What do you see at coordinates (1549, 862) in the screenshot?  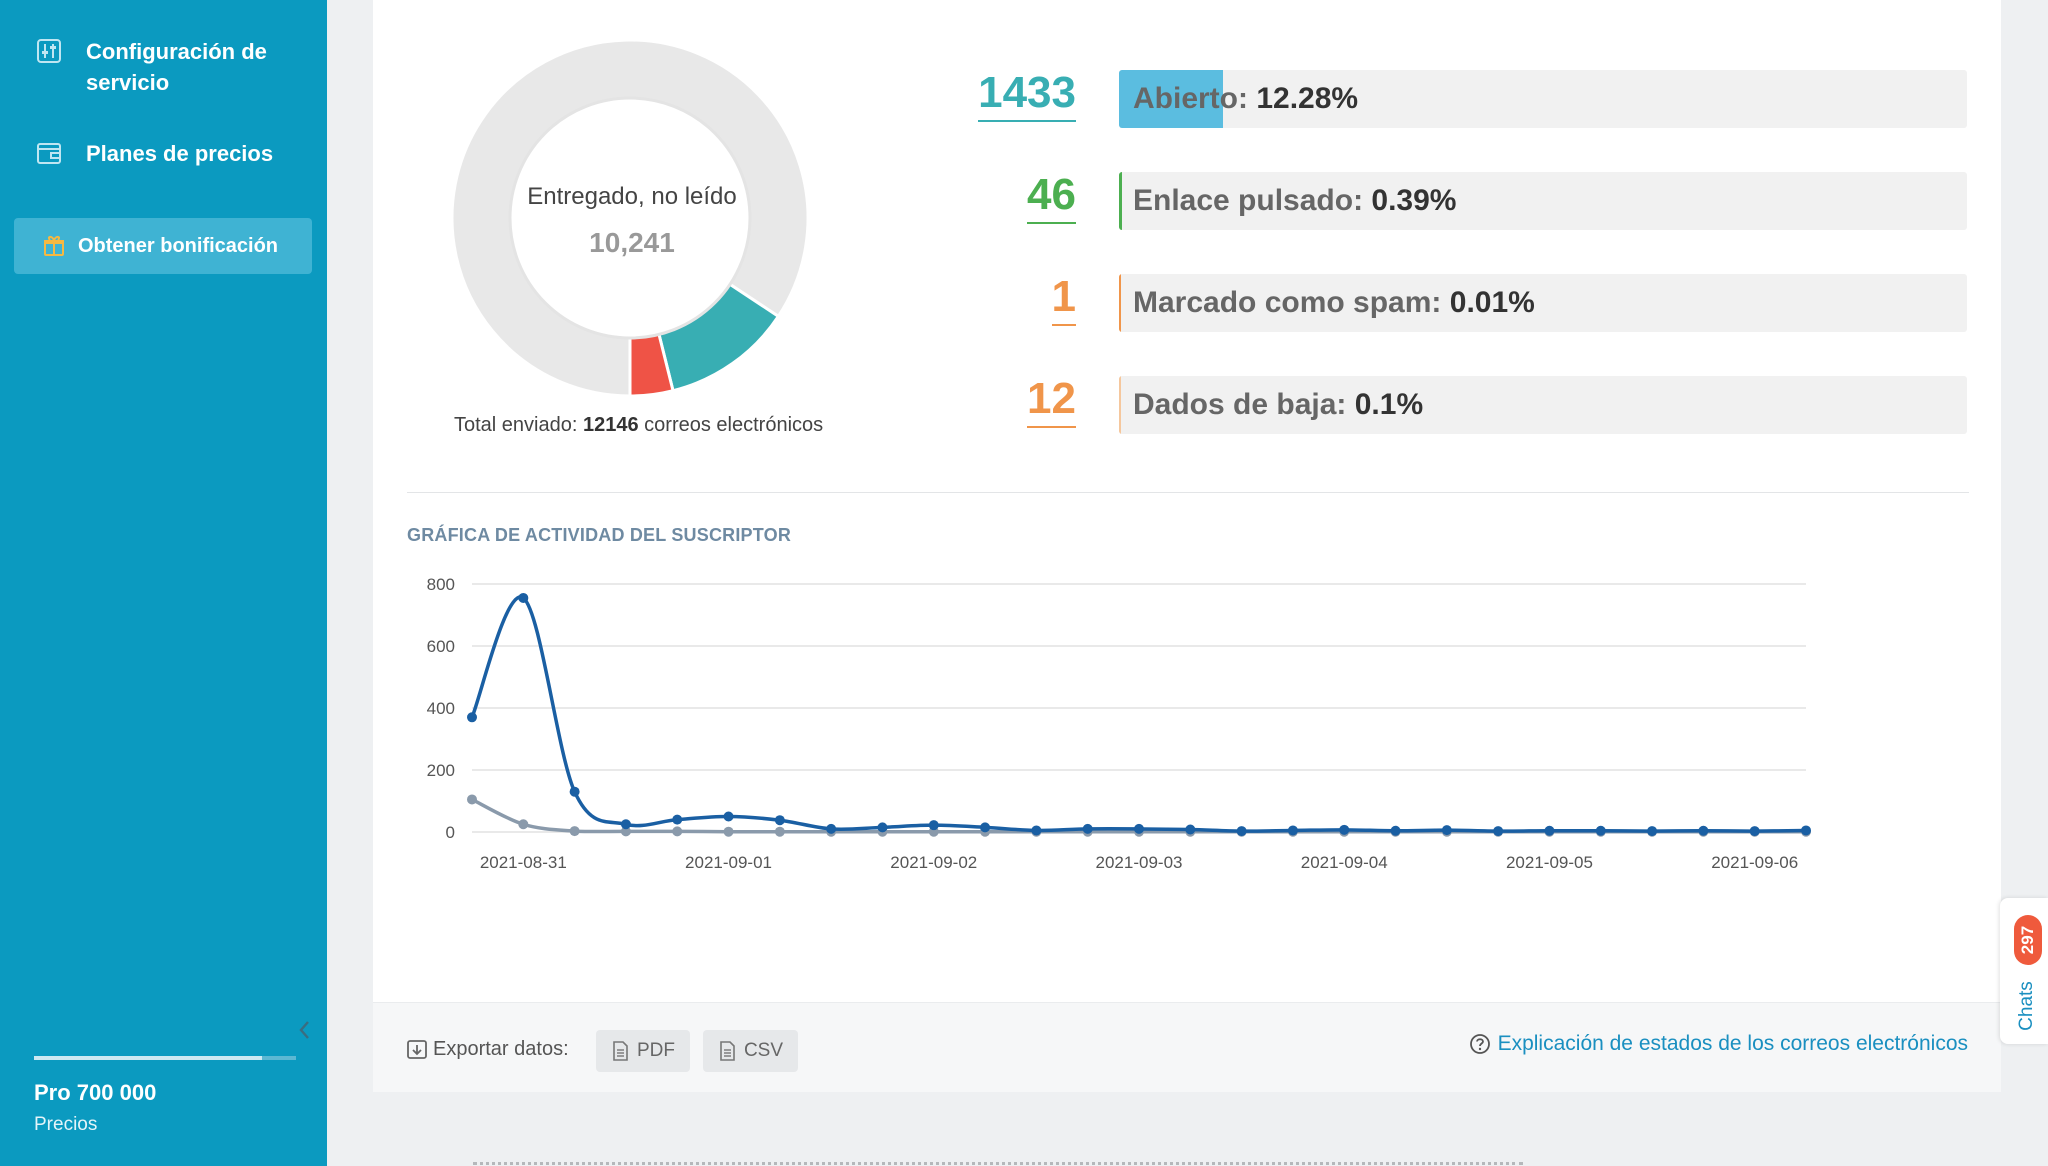 I see `x-tick-label: 2021-09-05` at bounding box center [1549, 862].